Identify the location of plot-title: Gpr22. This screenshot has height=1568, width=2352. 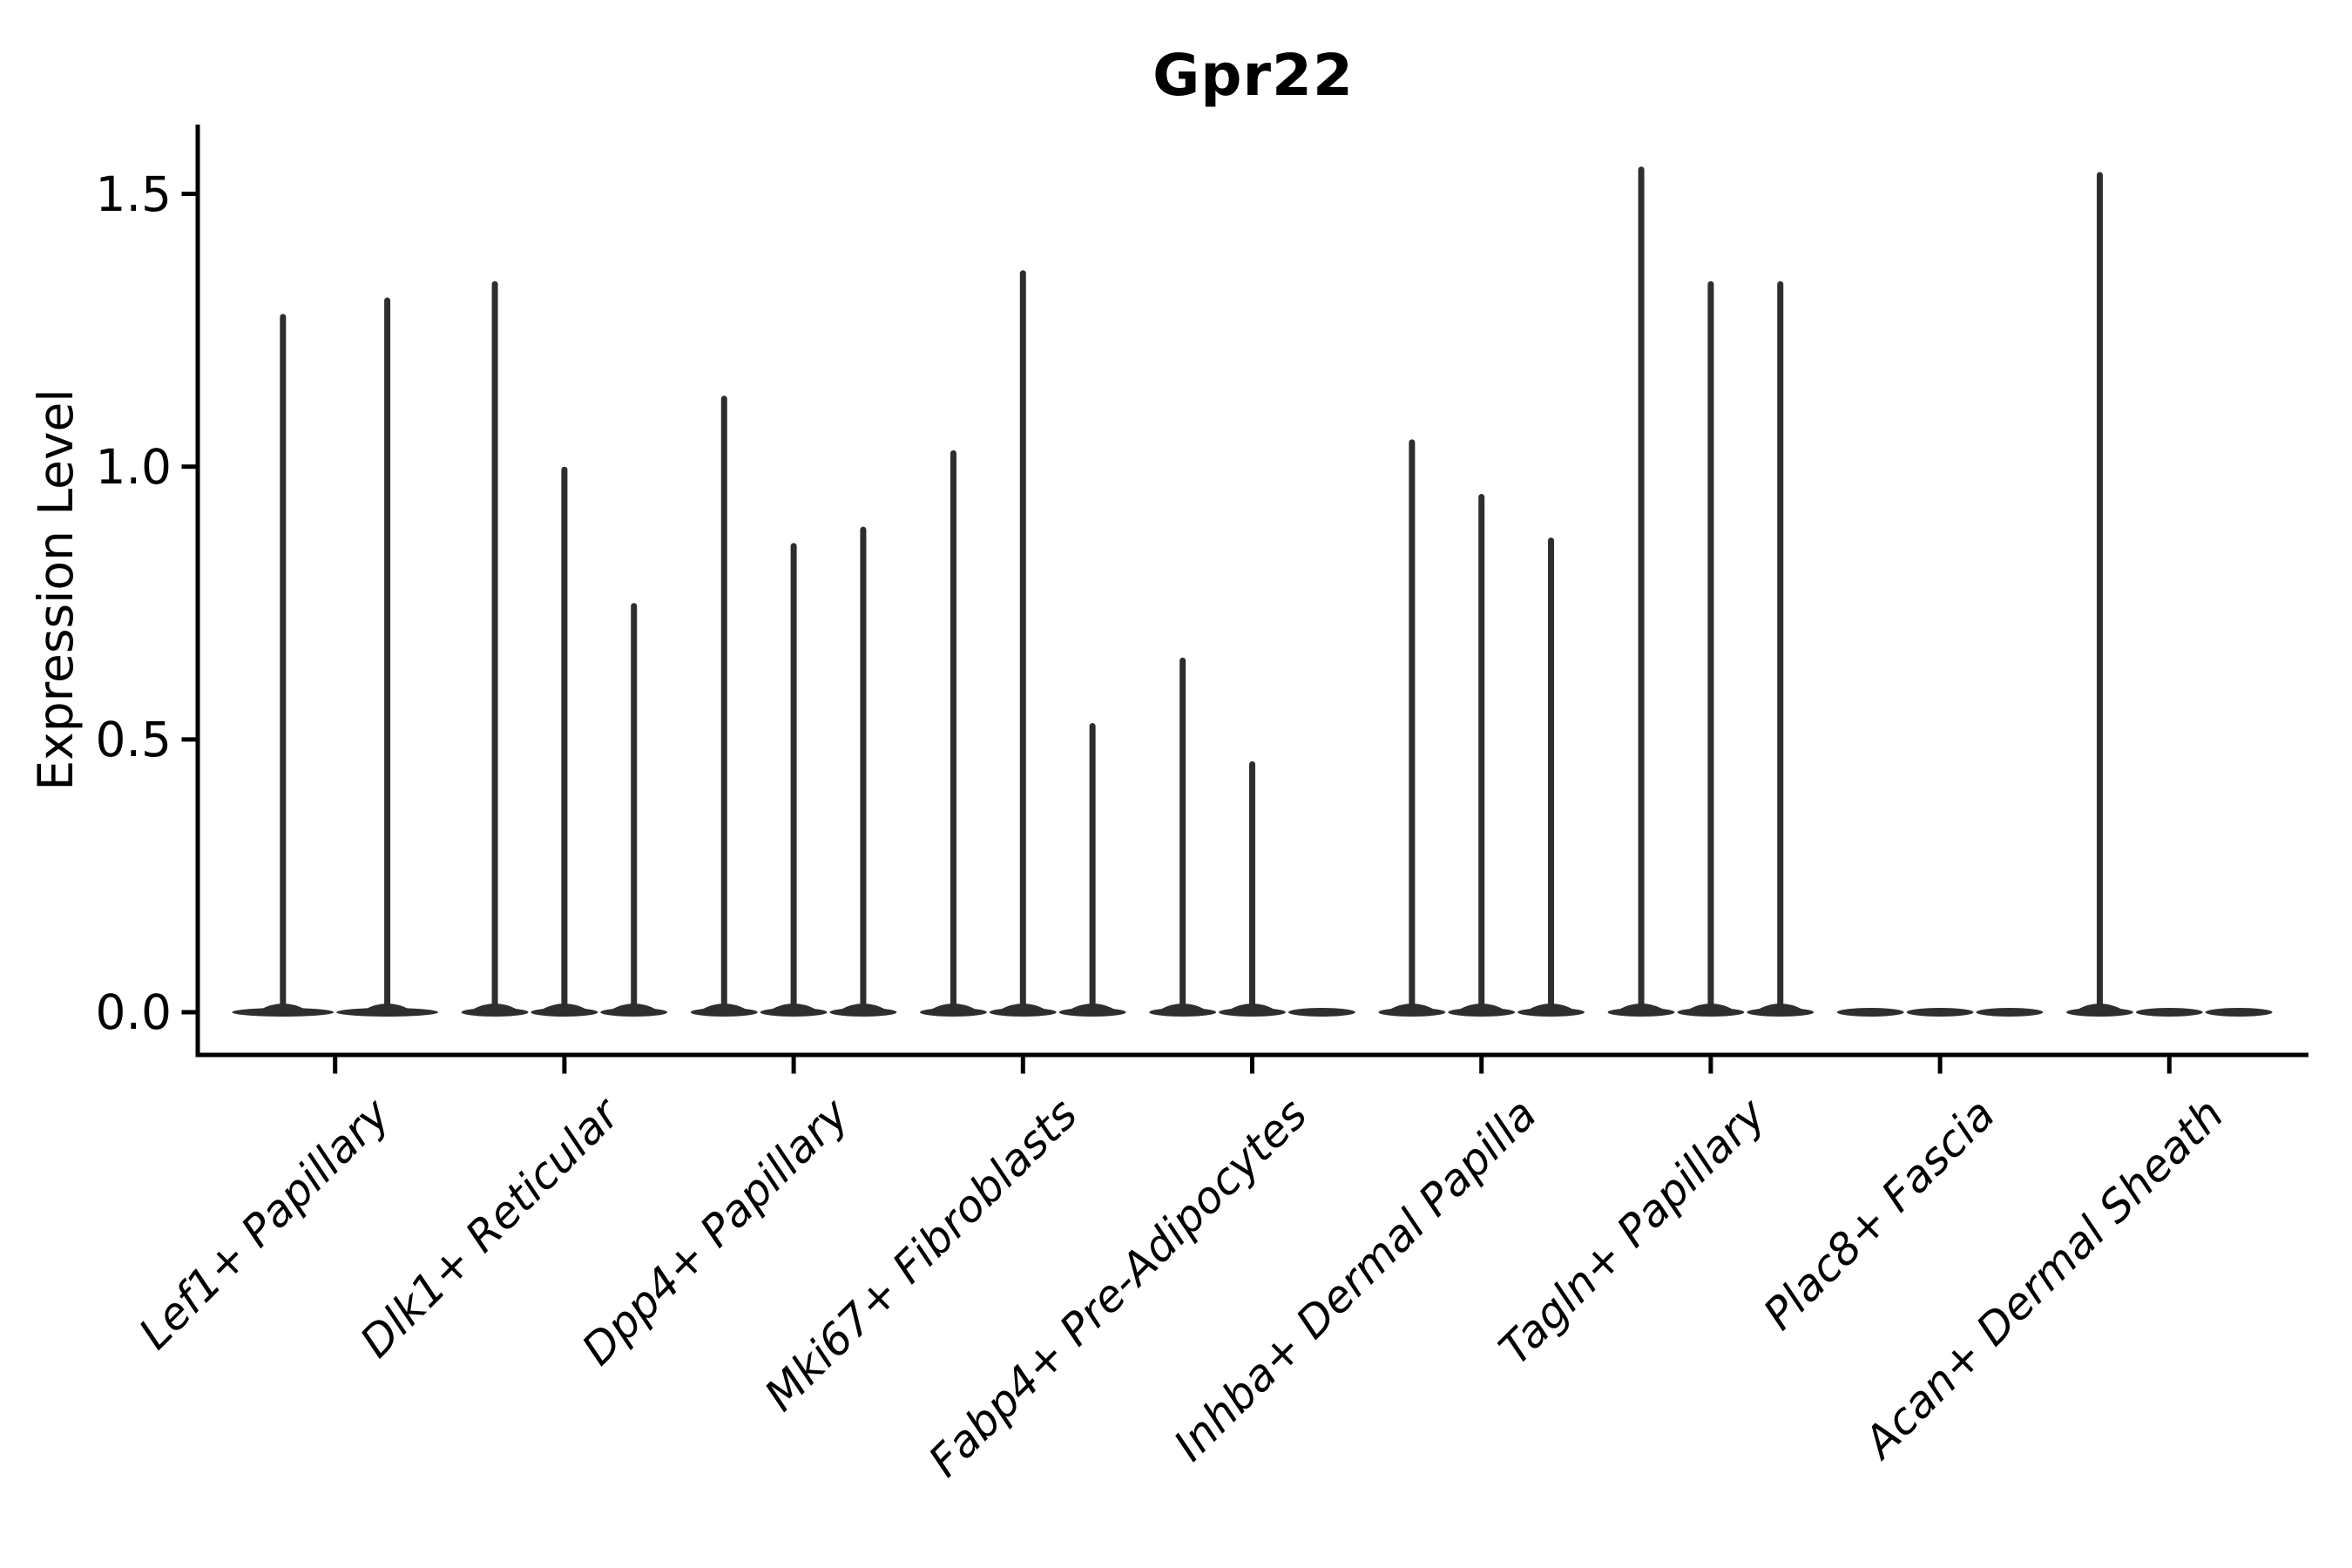
(1253, 75).